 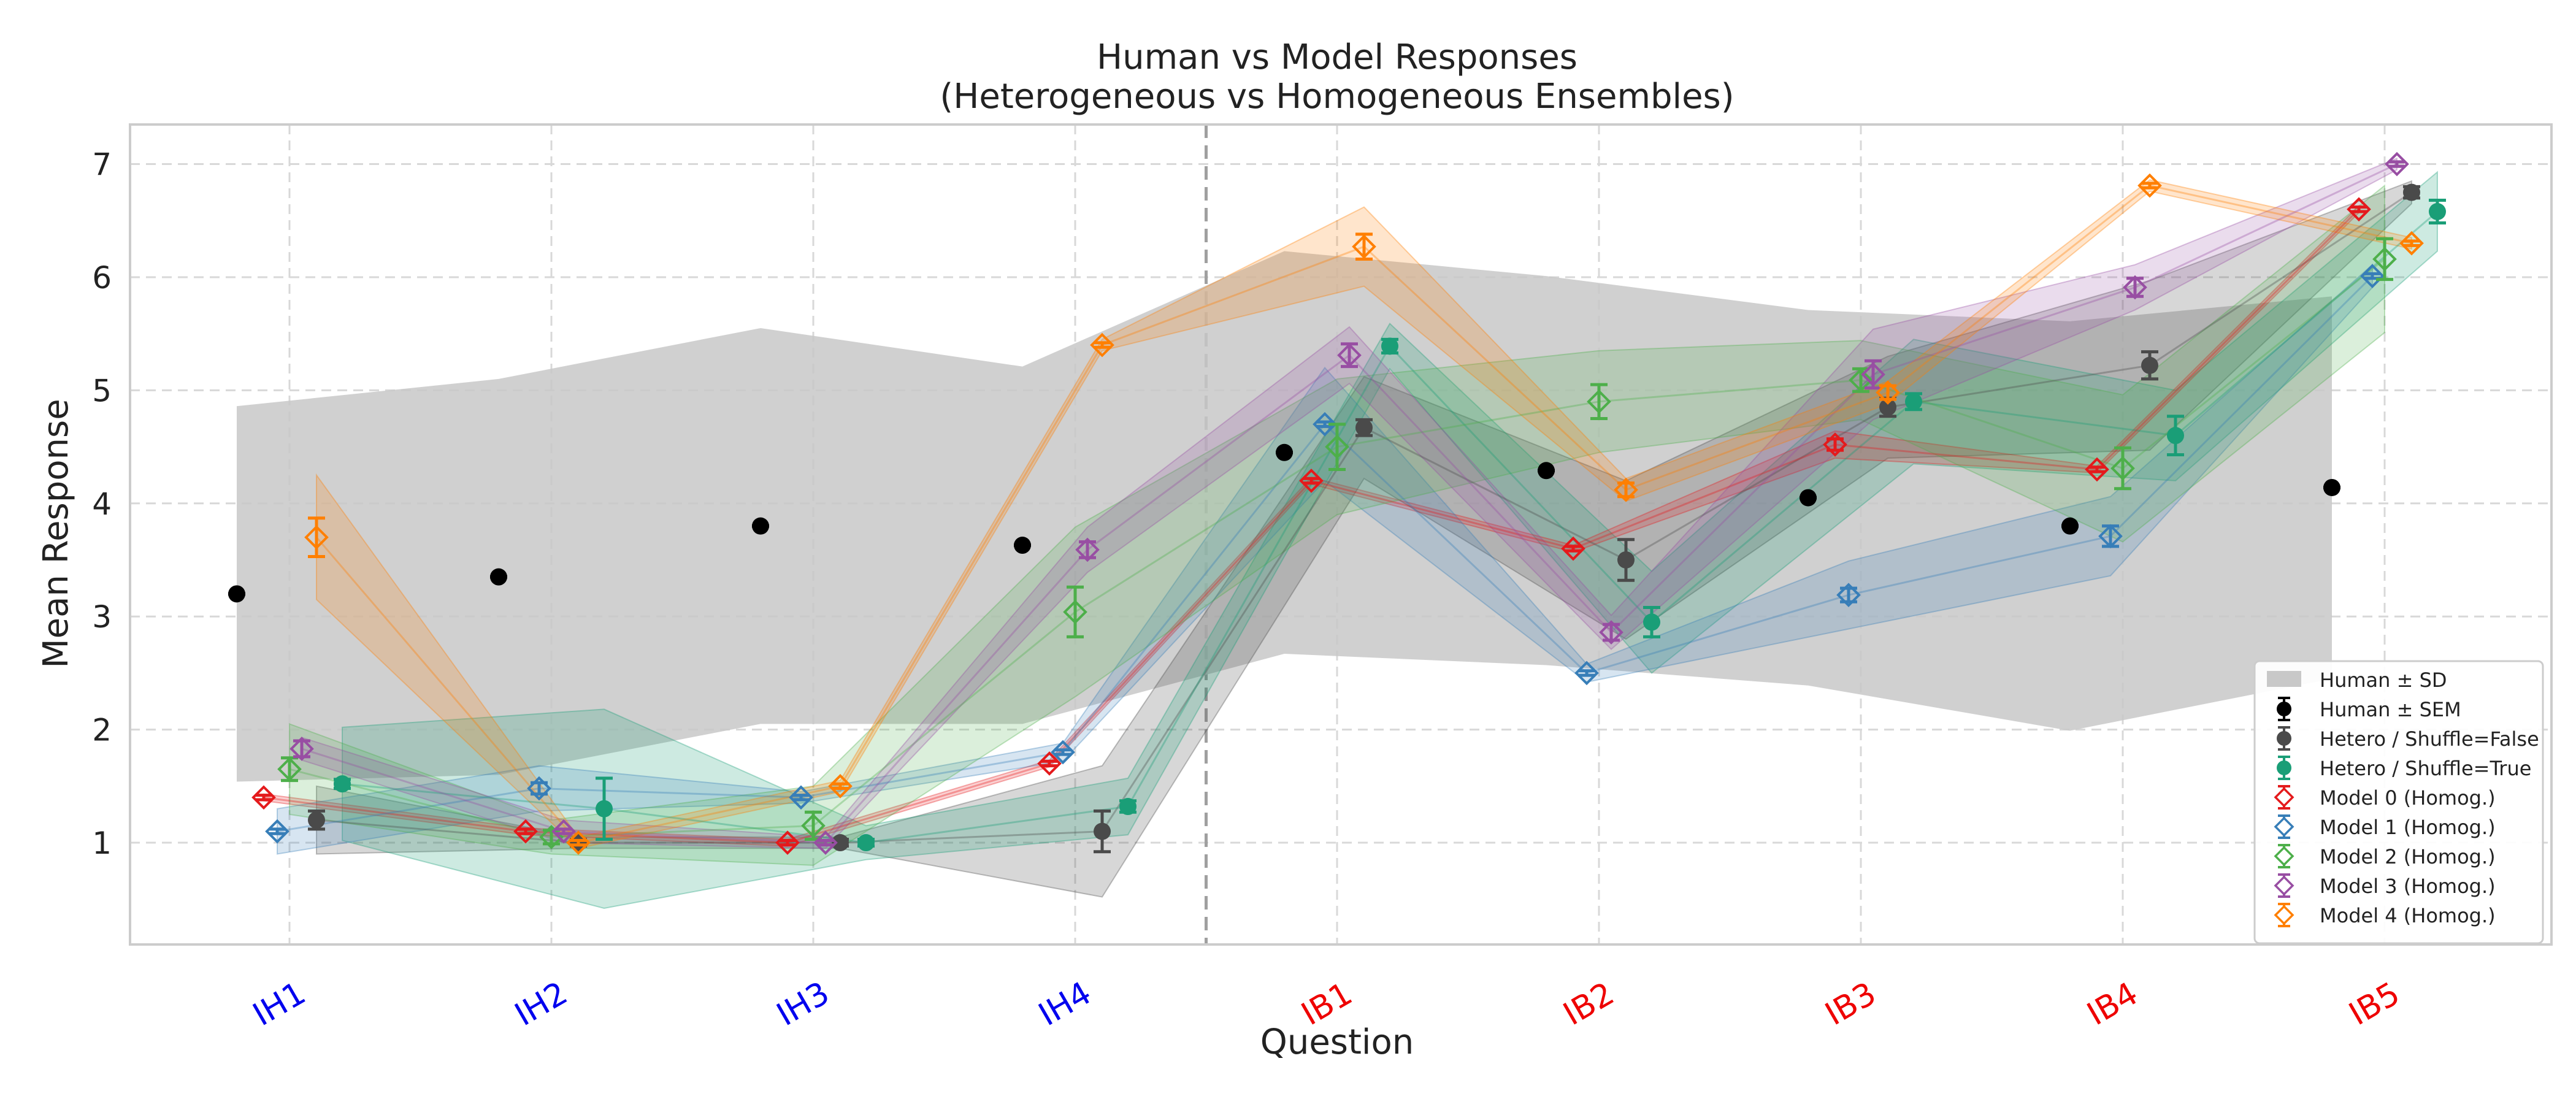 I want to click on chart-subtitle: (Heterogeneous vs Homogeneous Ensembles), so click(x=1337, y=97).